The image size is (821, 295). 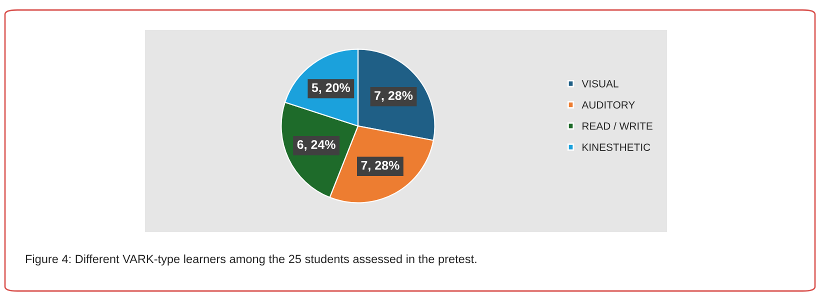 I want to click on legend-label: VISUAL, so click(x=600, y=84).